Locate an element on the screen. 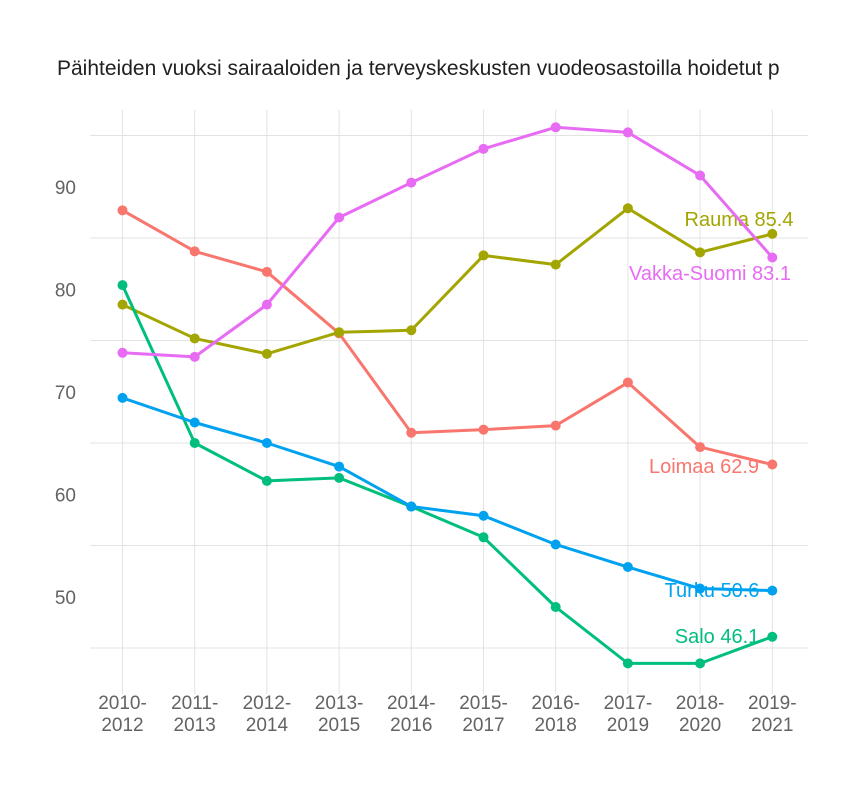  y-tick-label: 60 is located at coordinates (65, 495).